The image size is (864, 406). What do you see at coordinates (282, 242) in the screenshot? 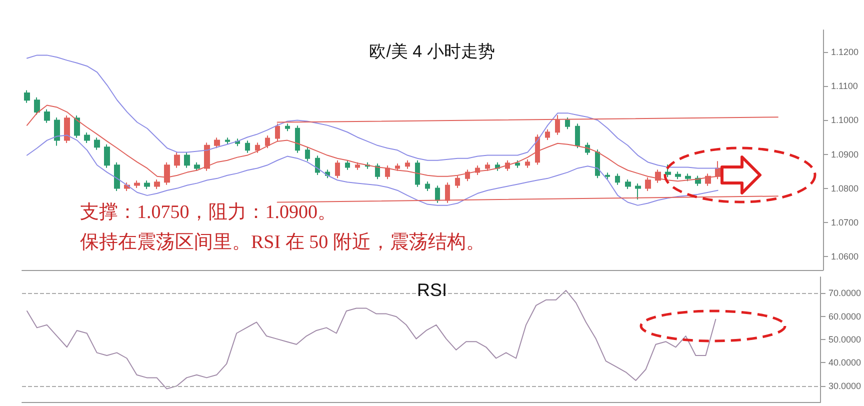
I see `annotation: 保持在震荡区间里。RSI 在 50 附近，震荡结构。` at bounding box center [282, 242].